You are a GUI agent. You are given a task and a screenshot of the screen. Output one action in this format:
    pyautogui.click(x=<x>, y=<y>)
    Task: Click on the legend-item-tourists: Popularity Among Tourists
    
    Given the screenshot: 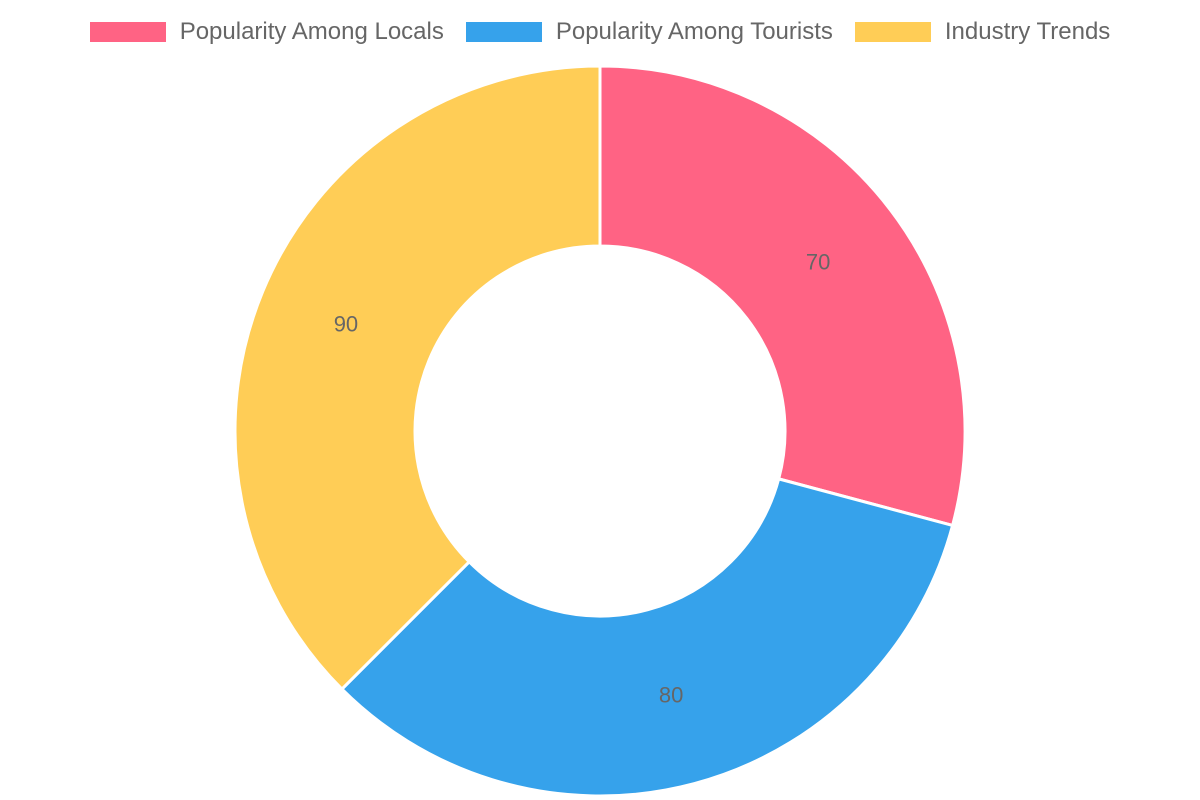 What is the action you would take?
    pyautogui.click(x=649, y=32)
    